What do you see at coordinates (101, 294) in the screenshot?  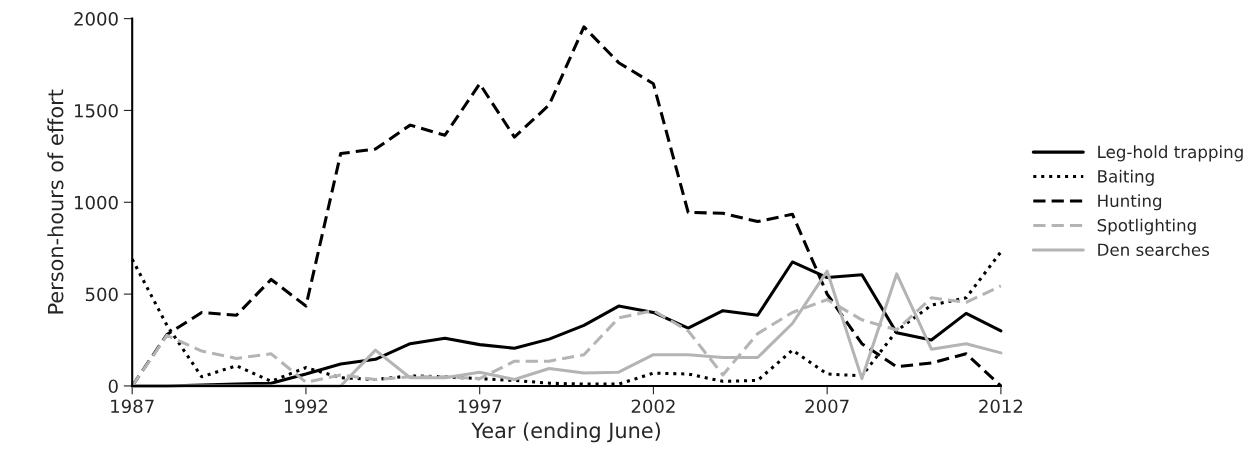 I see `y-tick-label: 500` at bounding box center [101, 294].